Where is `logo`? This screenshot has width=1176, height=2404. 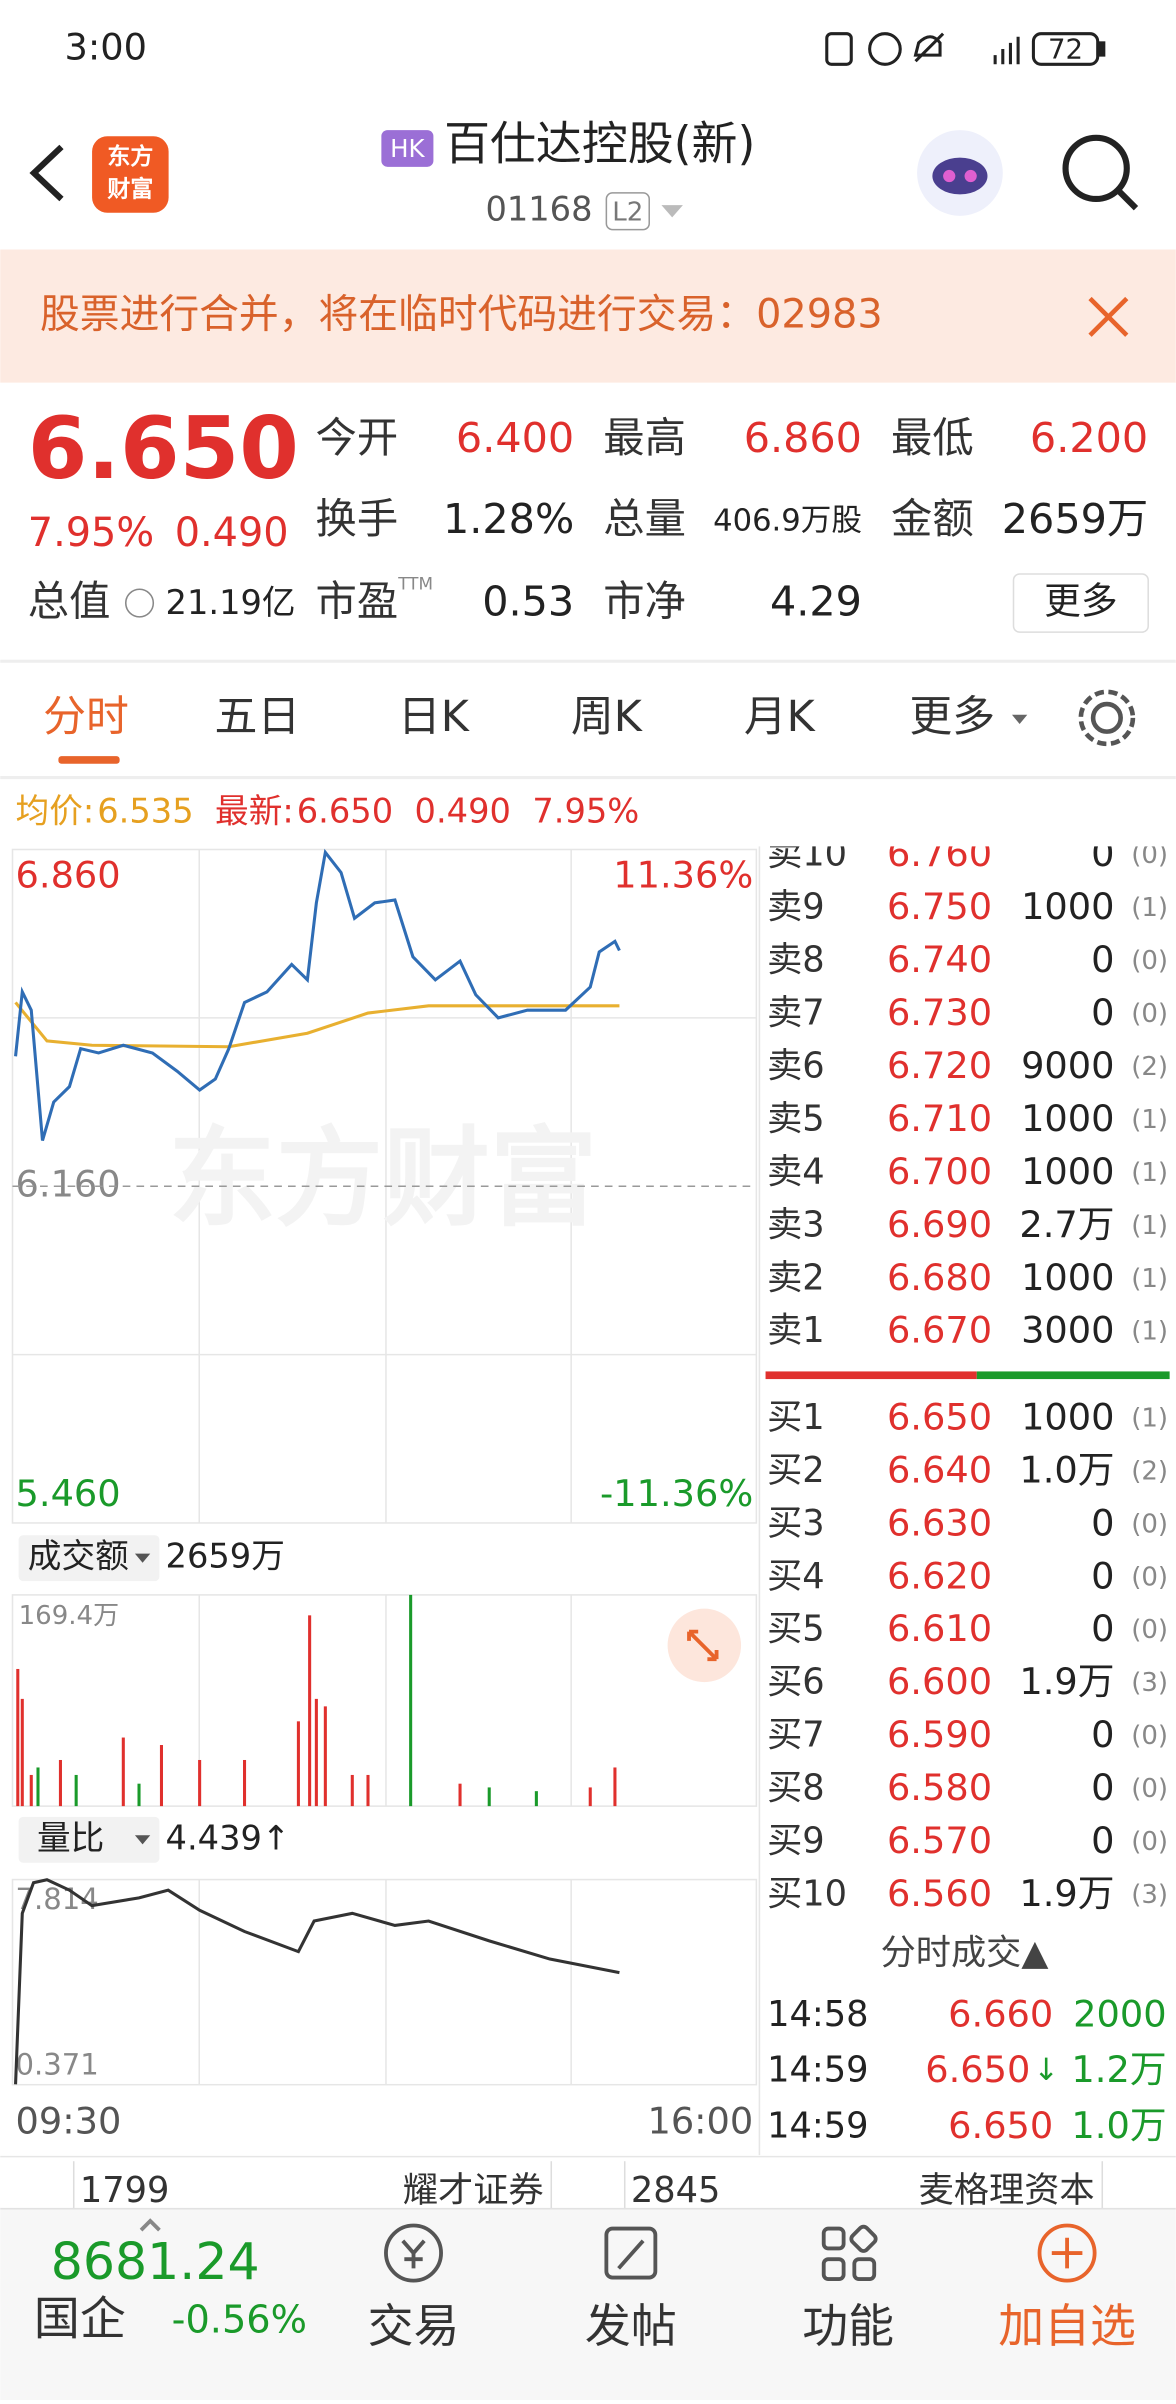 logo is located at coordinates (130, 174).